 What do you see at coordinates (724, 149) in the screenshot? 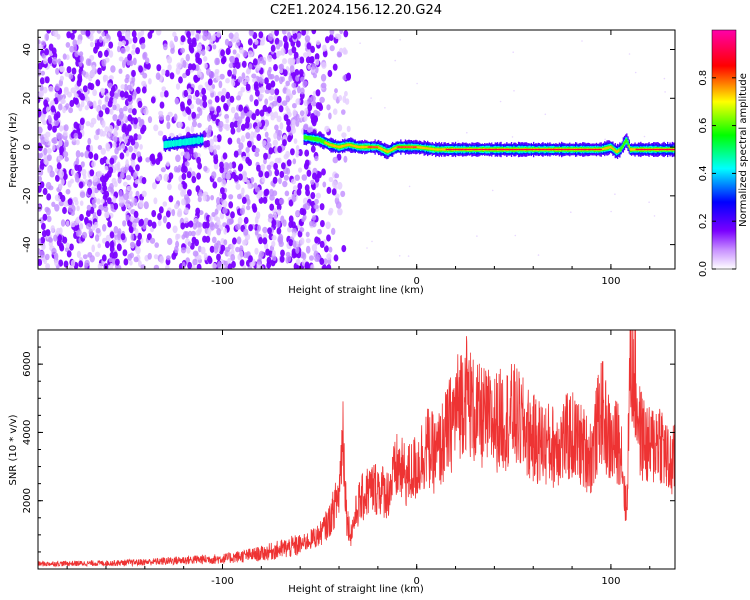
I see `colorbar-gradient` at bounding box center [724, 149].